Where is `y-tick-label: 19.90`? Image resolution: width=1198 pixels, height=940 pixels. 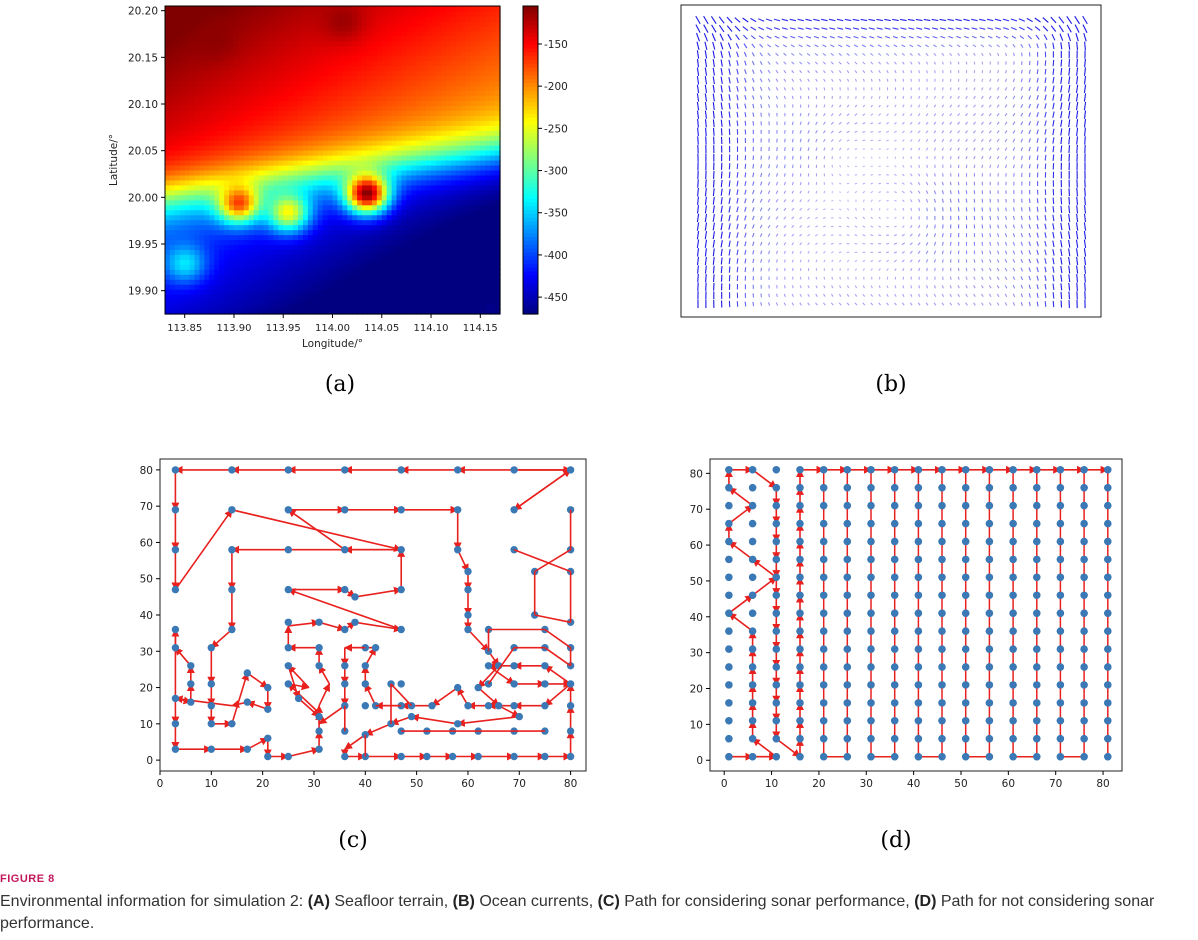 y-tick-label: 19.90 is located at coordinates (143, 292).